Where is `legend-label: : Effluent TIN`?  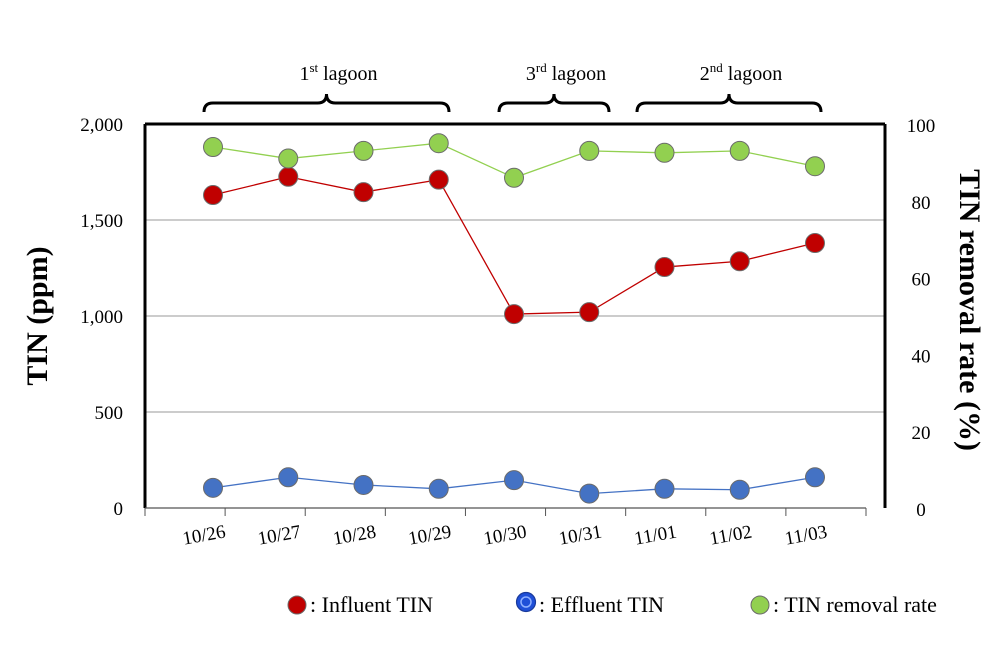 legend-label: : Effluent TIN is located at coordinates (601, 604).